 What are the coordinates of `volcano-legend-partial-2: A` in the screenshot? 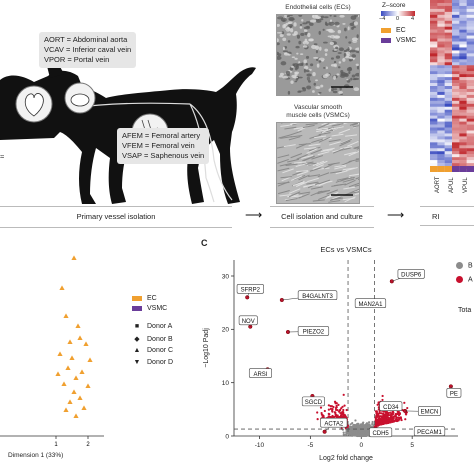 It's located at (464, 279).